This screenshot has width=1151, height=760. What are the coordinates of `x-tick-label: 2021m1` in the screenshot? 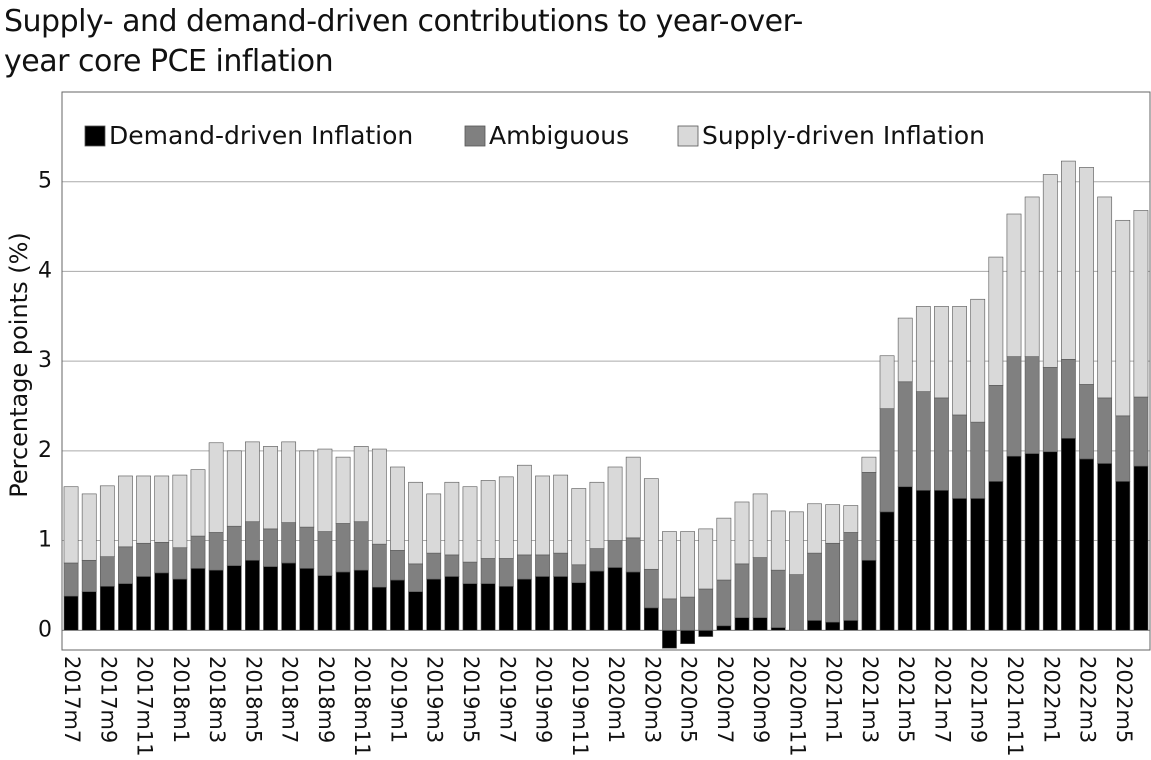 It's located at (834, 699).